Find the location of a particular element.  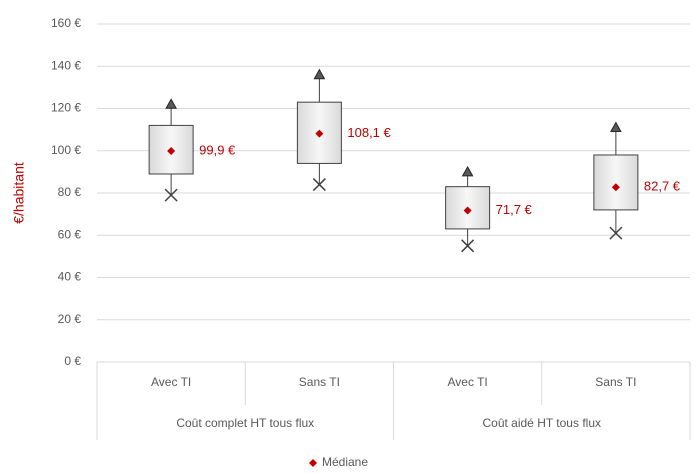

y-tick-label: 140 € is located at coordinates (66, 65).